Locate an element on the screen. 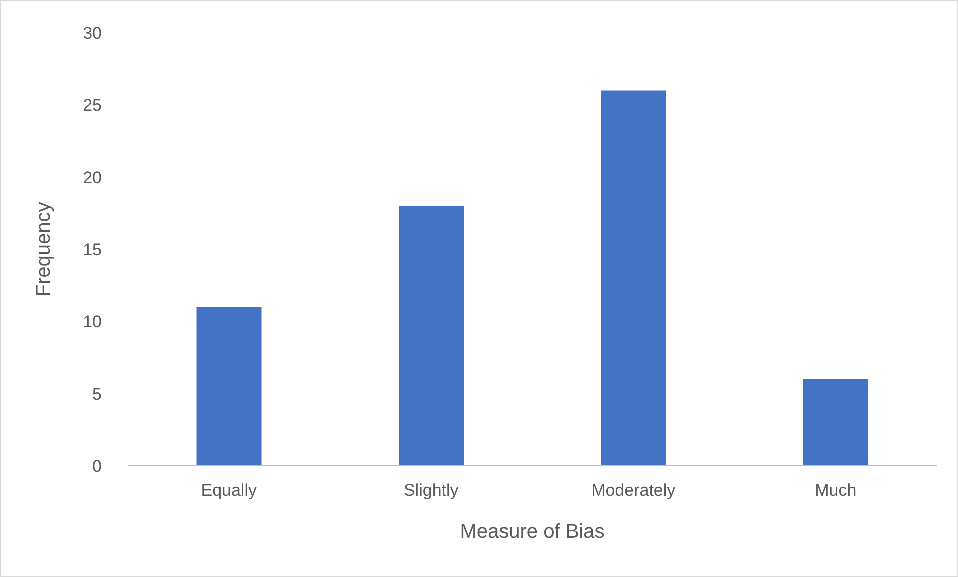  y-tick-label: 5 is located at coordinates (97, 394).